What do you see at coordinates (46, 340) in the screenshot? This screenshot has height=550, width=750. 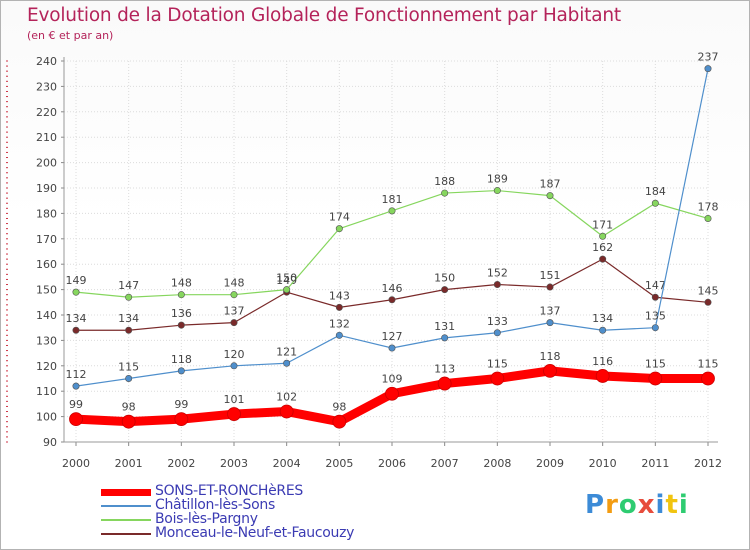 I see `y-tick-label: 130` at bounding box center [46, 340].